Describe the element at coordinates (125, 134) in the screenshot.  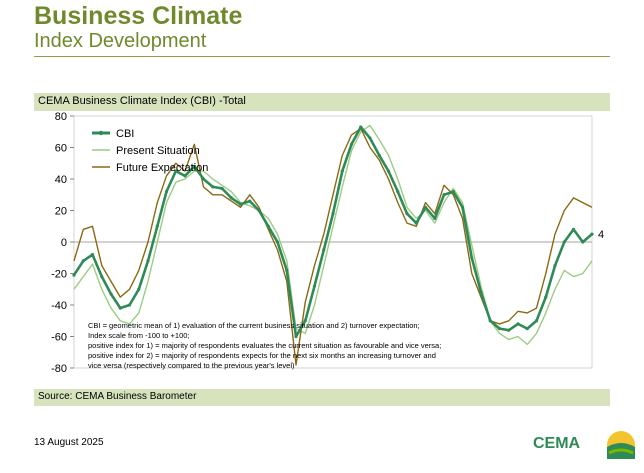
I see `legend-entry: CBI` at that location.